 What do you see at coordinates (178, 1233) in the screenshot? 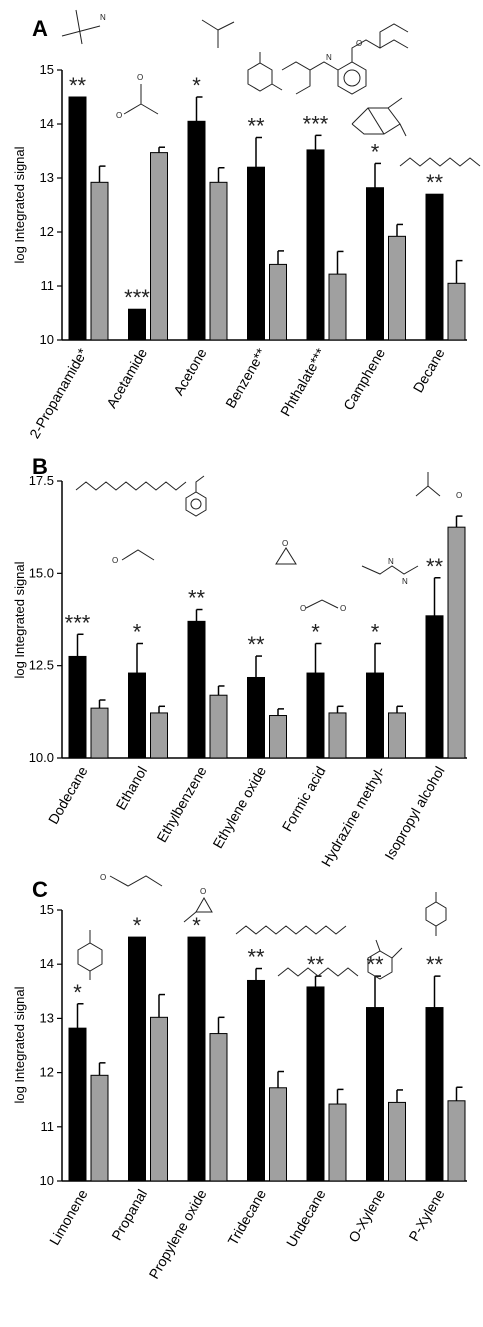
I see `category-label: Propylene oxide` at bounding box center [178, 1233].